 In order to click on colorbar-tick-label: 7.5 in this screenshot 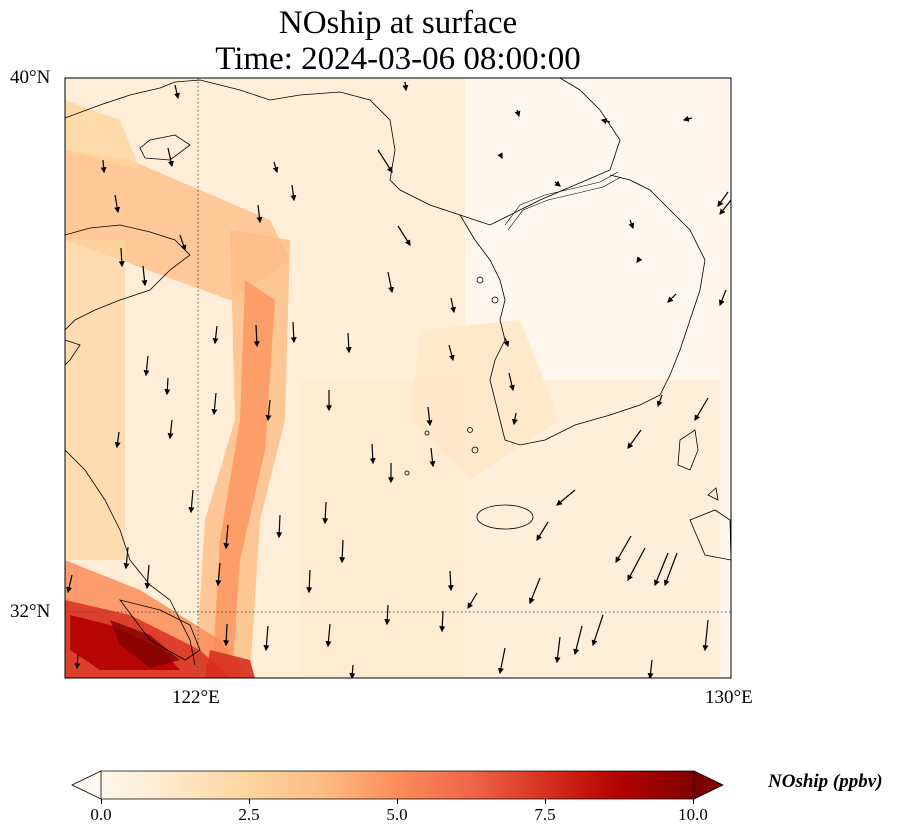, I will do `click(545, 814)`.